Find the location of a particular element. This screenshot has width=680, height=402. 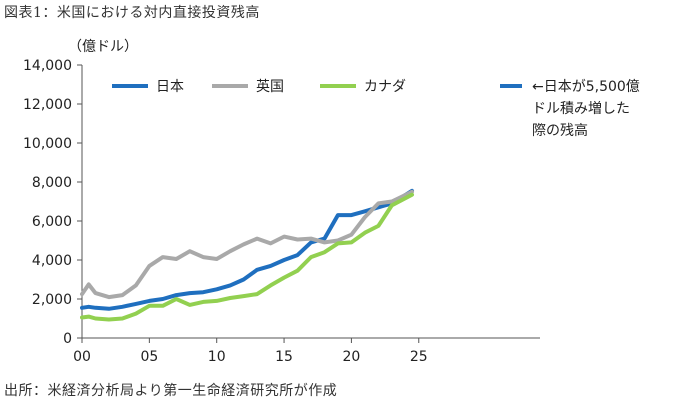

x-tick-label: 05 is located at coordinates (149, 357).